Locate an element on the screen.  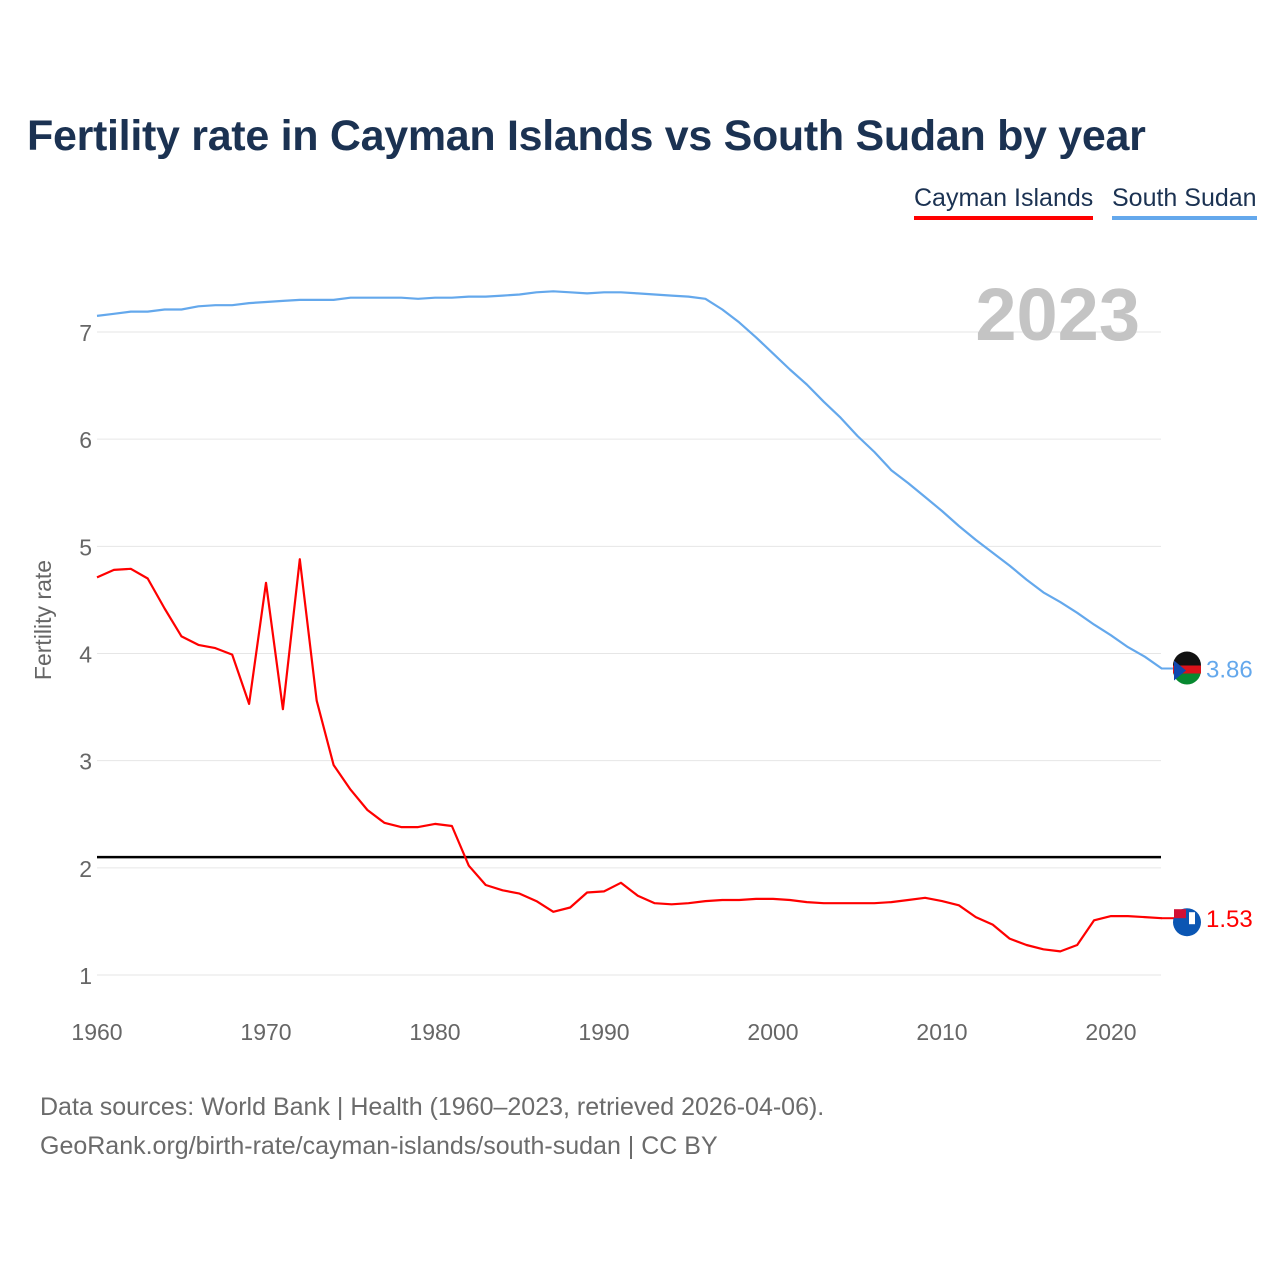
flag-canton is located at coordinates (1180, 914).